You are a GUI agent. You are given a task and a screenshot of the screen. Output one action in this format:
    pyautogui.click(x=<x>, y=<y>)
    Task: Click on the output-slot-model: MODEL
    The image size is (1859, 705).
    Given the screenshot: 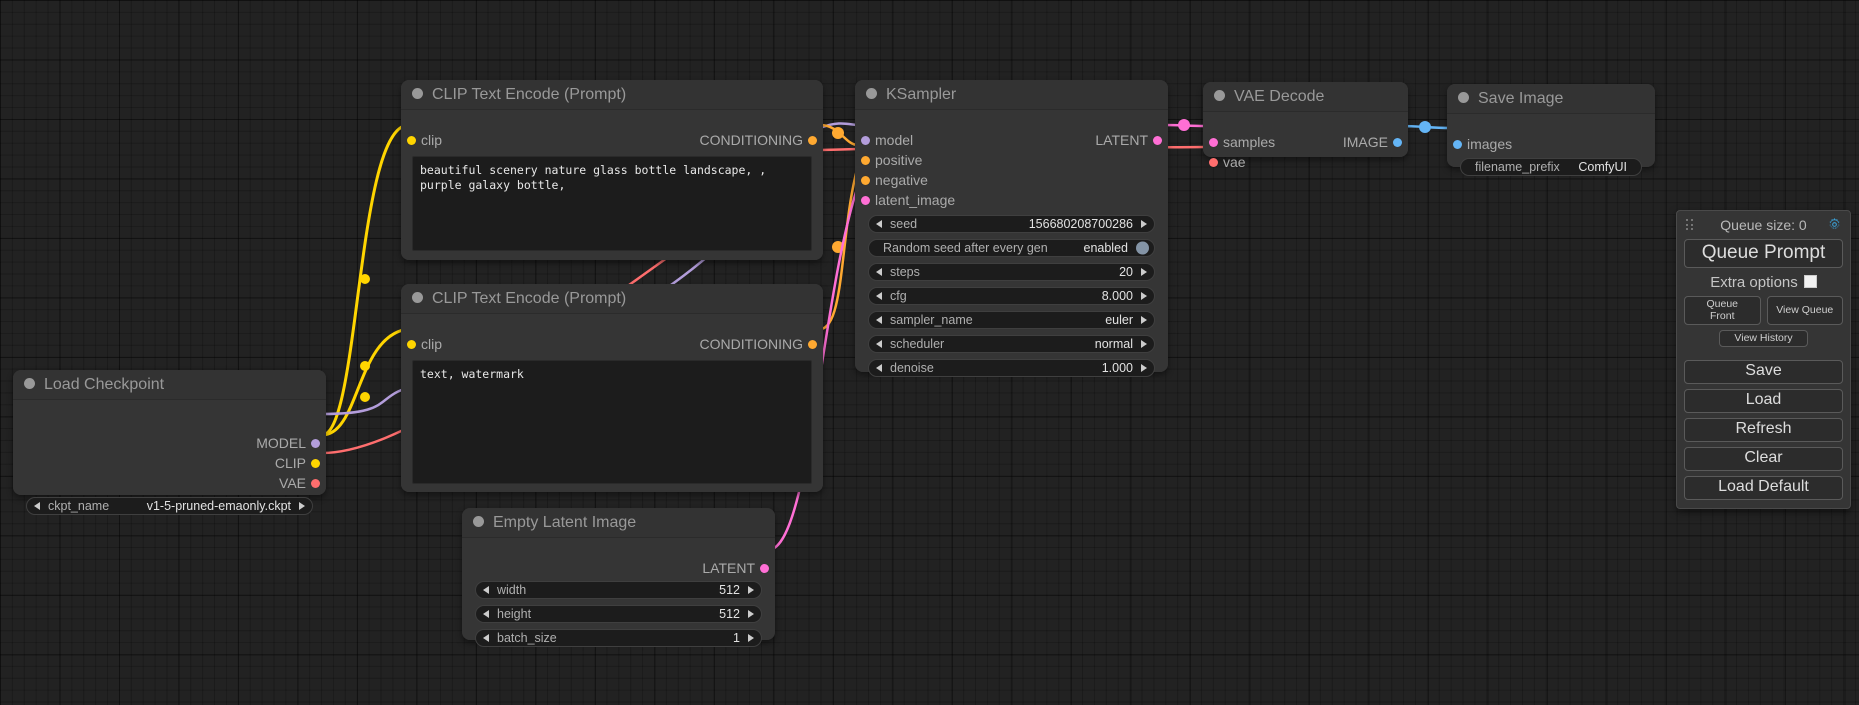 What is the action you would take?
    pyautogui.click(x=288, y=443)
    